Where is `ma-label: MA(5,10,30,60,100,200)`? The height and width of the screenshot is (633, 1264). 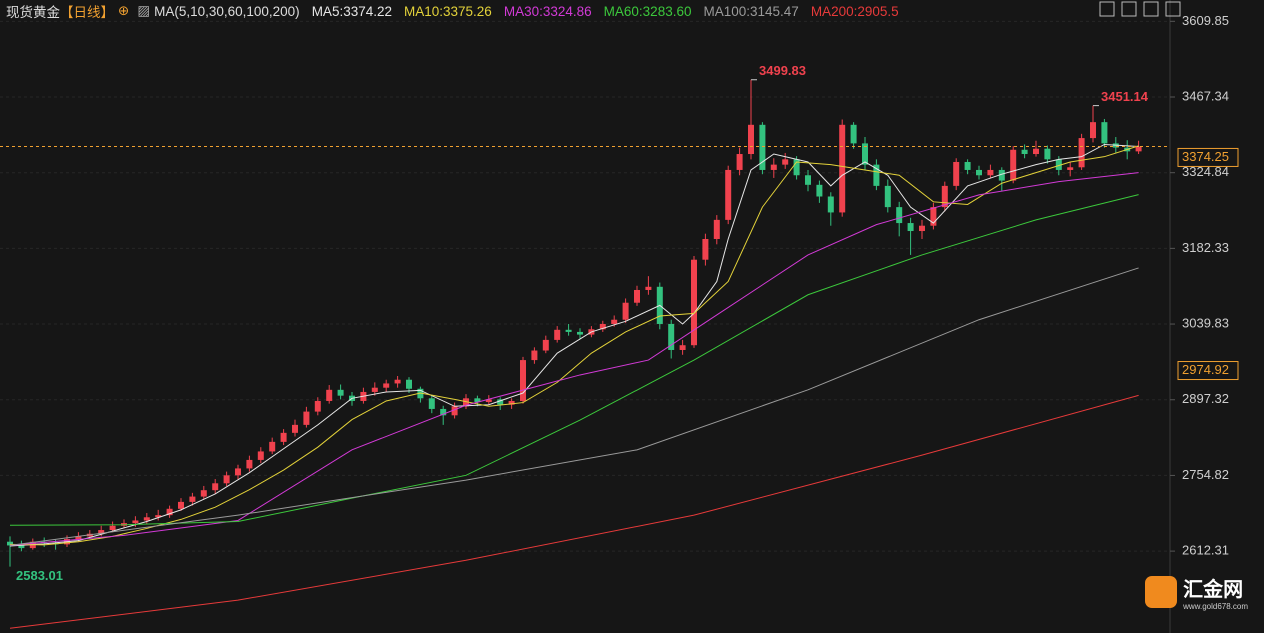
ma-label: MA(5,10,30,60,100,200) is located at coordinates (227, 11).